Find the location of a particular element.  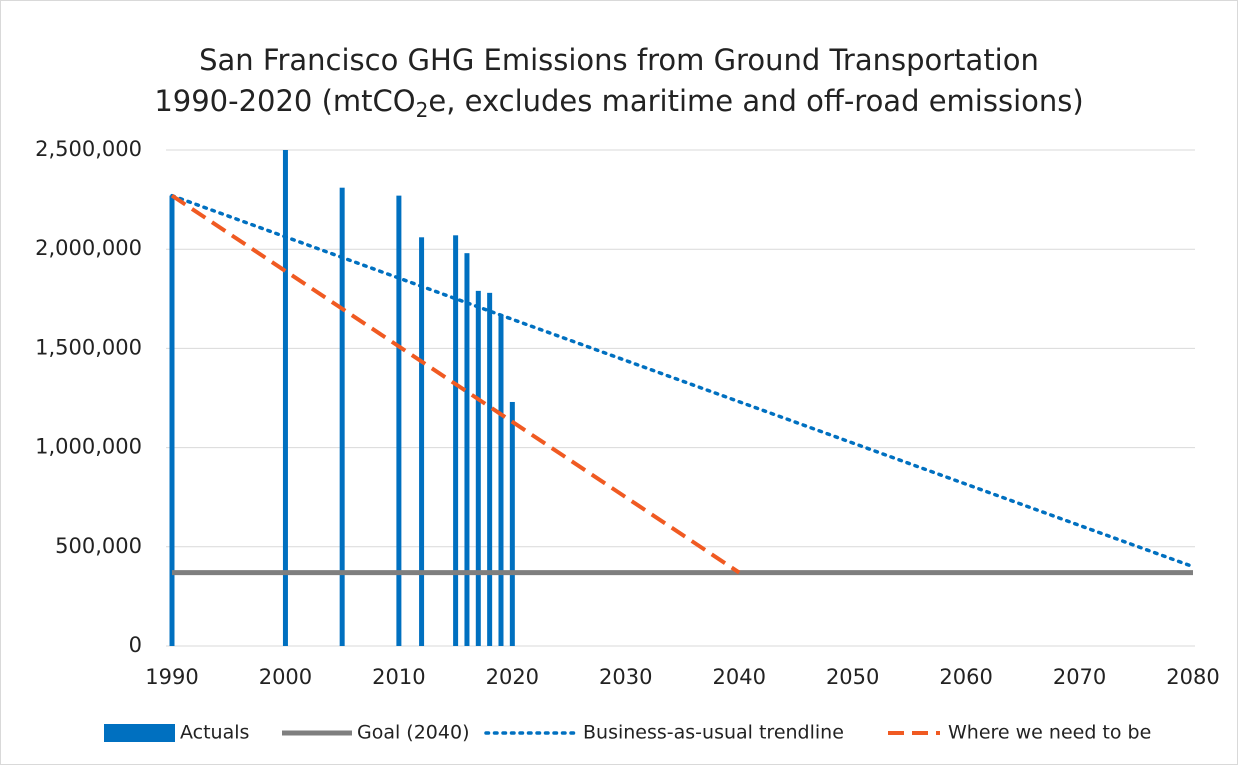

legend-label: Goal (2040) is located at coordinates (413, 733).